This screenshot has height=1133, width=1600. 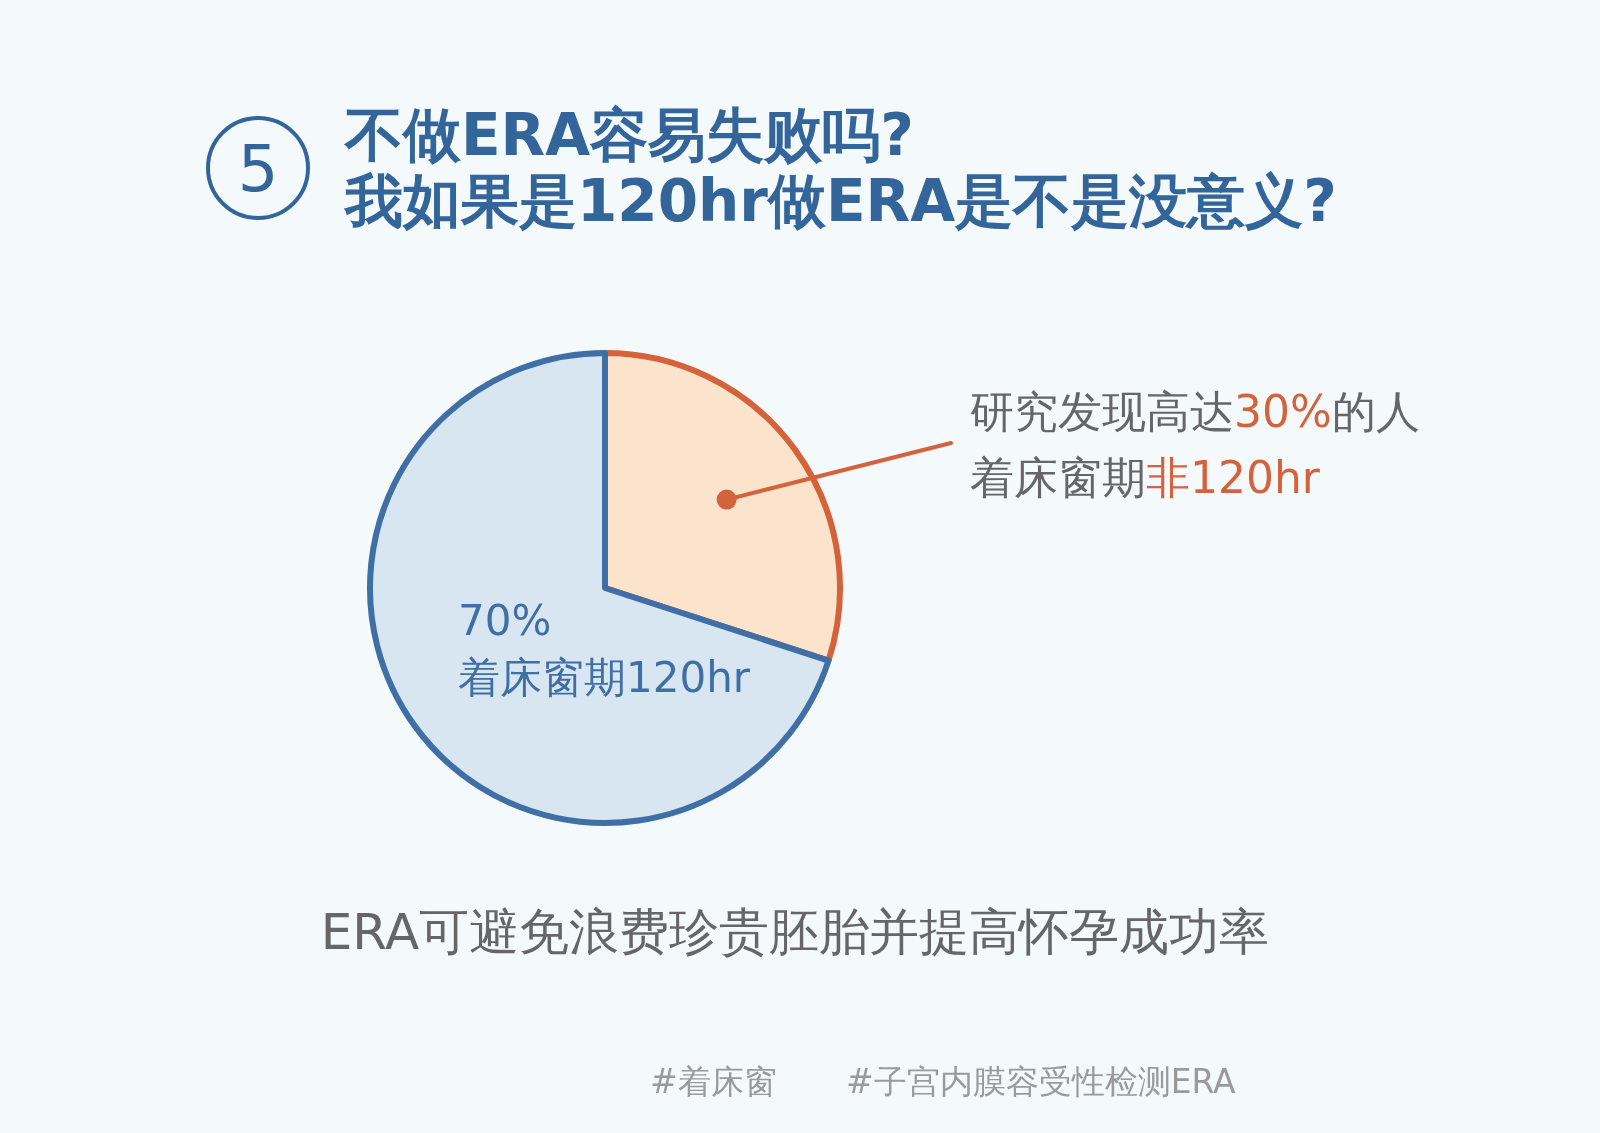 What do you see at coordinates (258, 169) in the screenshot?
I see `text: 5` at bounding box center [258, 169].